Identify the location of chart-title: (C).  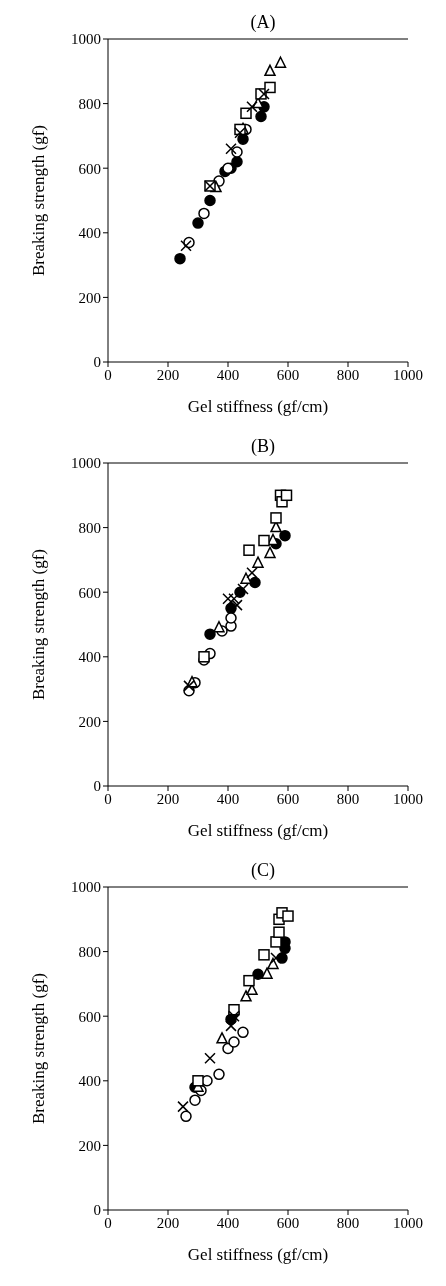
(263, 870).